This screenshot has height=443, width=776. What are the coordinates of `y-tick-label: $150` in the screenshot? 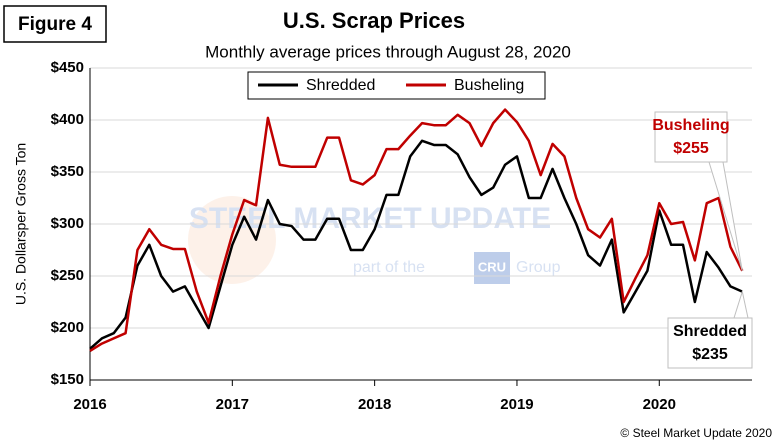 It's located at (67, 379).